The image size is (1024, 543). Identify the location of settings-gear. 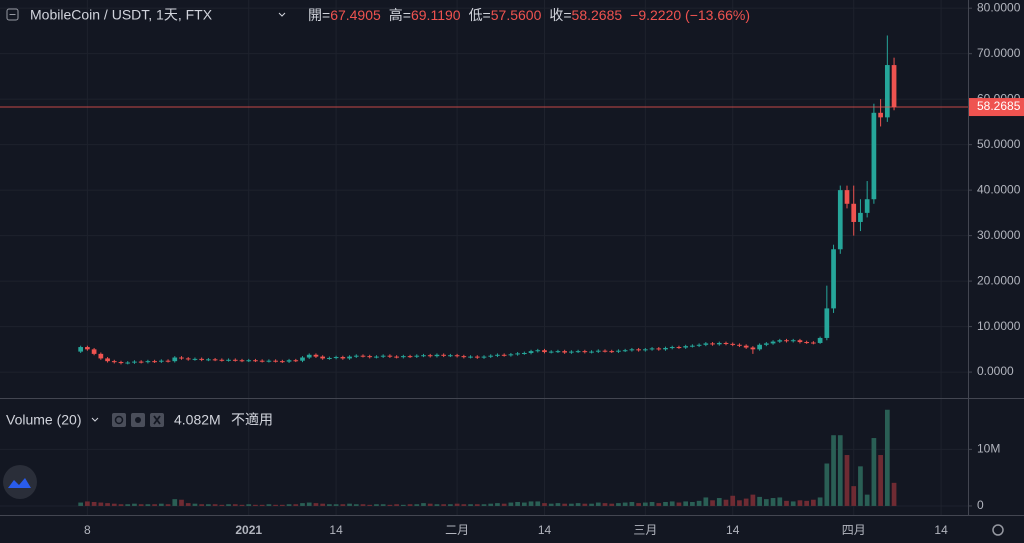
(998, 530).